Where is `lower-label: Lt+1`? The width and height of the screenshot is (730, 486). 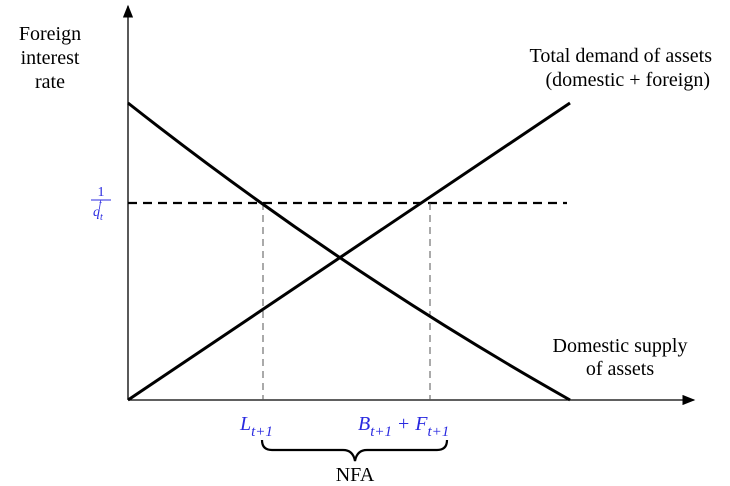 lower-label: Lt+1 is located at coordinates (256, 426).